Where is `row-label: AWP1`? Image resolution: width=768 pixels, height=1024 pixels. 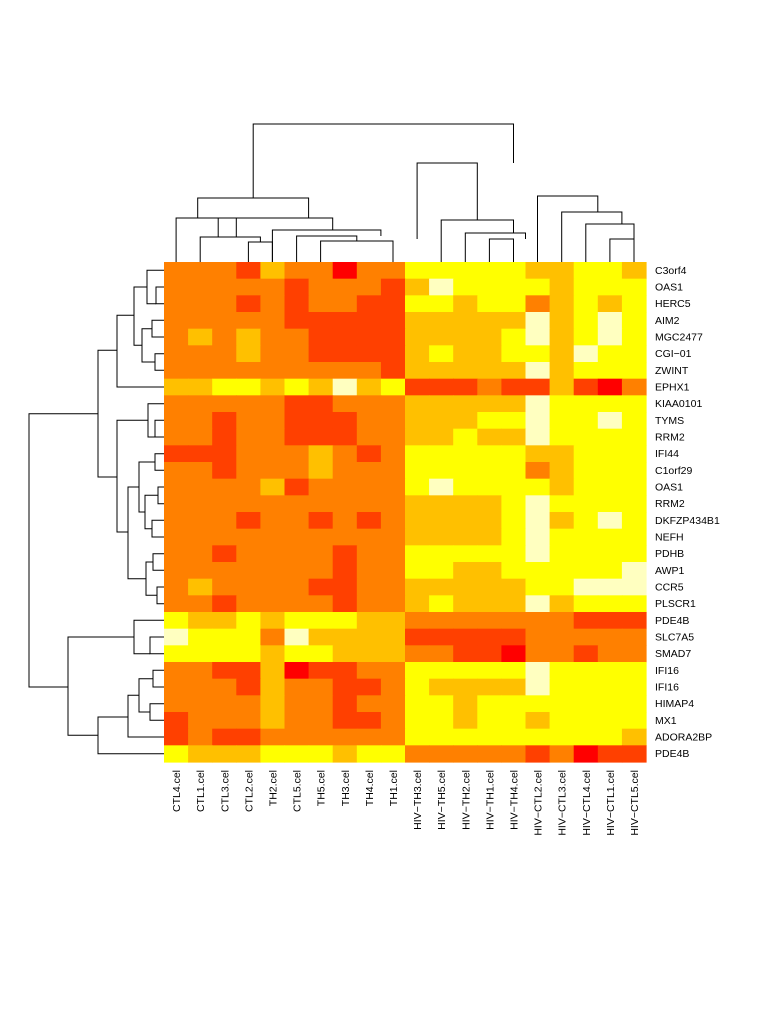 row-label: AWP1 is located at coordinates (670, 571).